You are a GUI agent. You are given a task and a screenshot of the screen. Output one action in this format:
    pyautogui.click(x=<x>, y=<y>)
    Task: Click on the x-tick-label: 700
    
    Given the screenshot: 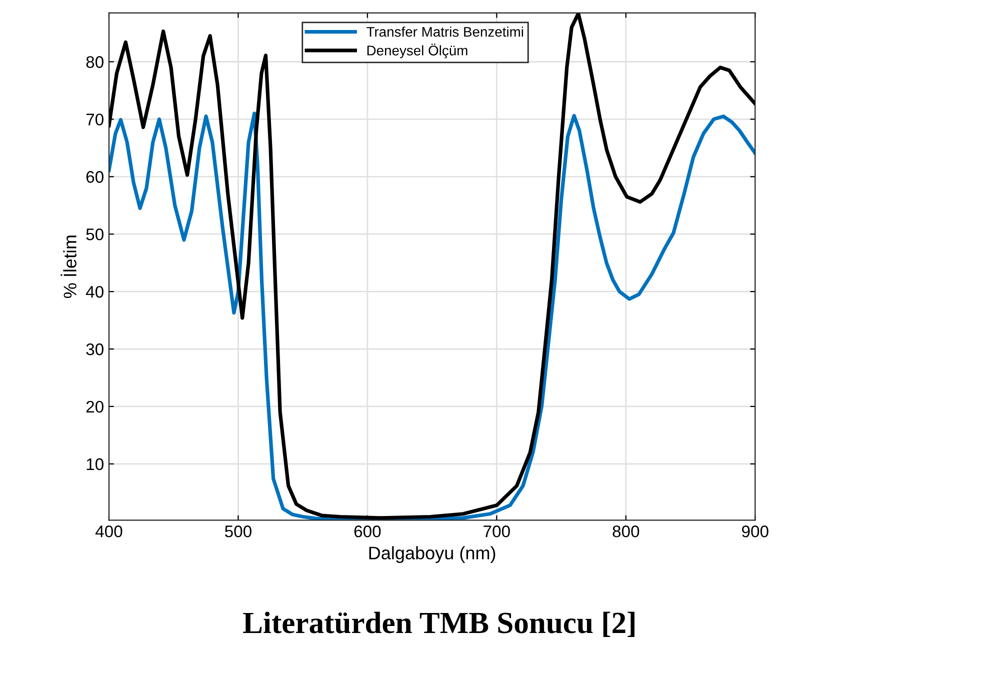 What is the action you would take?
    pyautogui.click(x=497, y=532)
    